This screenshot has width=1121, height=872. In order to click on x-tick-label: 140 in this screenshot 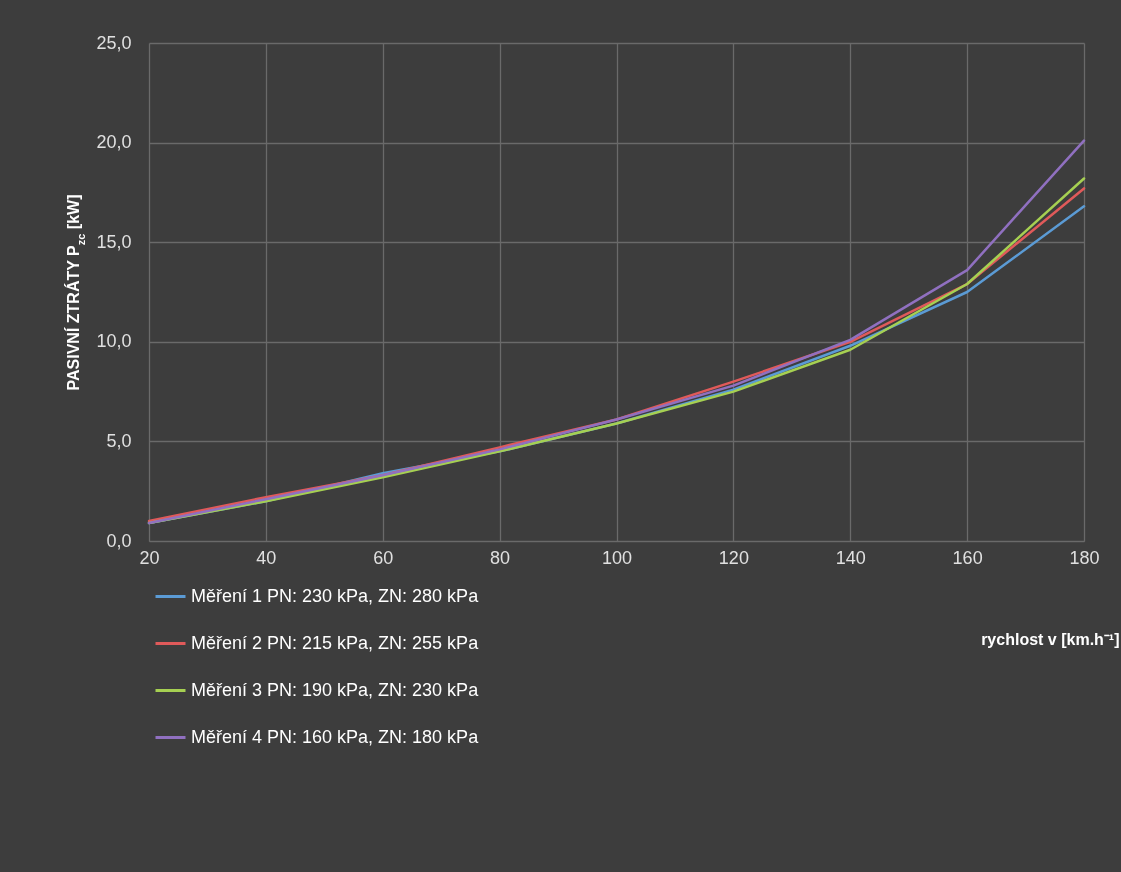, I will do `click(850, 557)`.